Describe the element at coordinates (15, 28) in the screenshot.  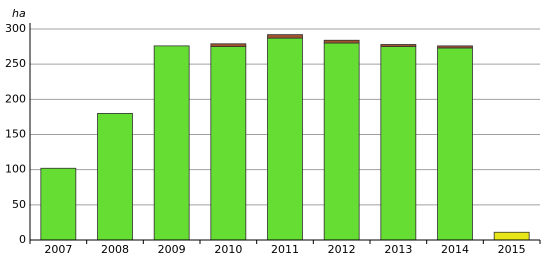
I see `y-tick-label: 300` at that location.